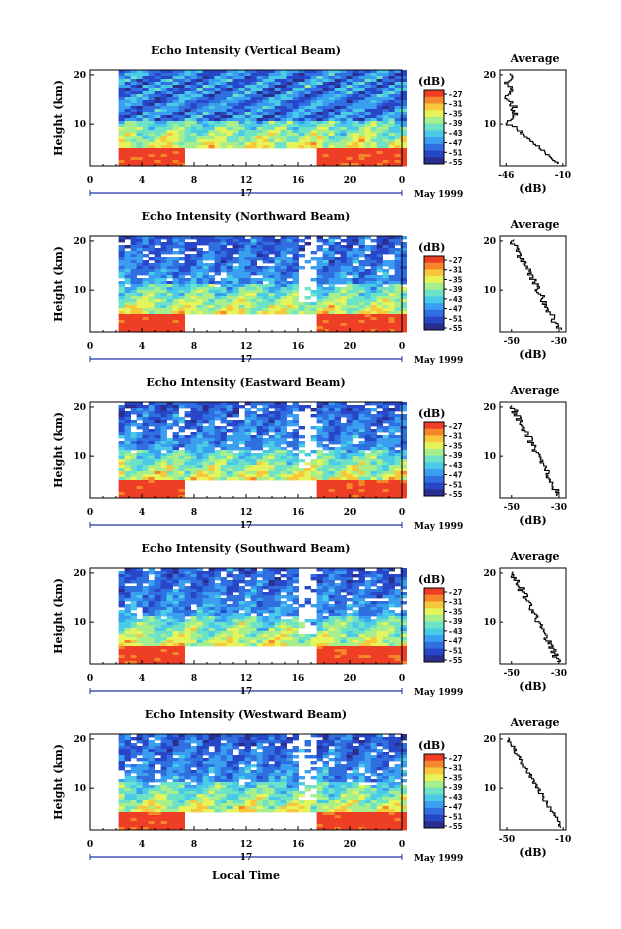  What do you see at coordinates (262, 616) in the screenshot?
I see `heatmap` at bounding box center [262, 616].